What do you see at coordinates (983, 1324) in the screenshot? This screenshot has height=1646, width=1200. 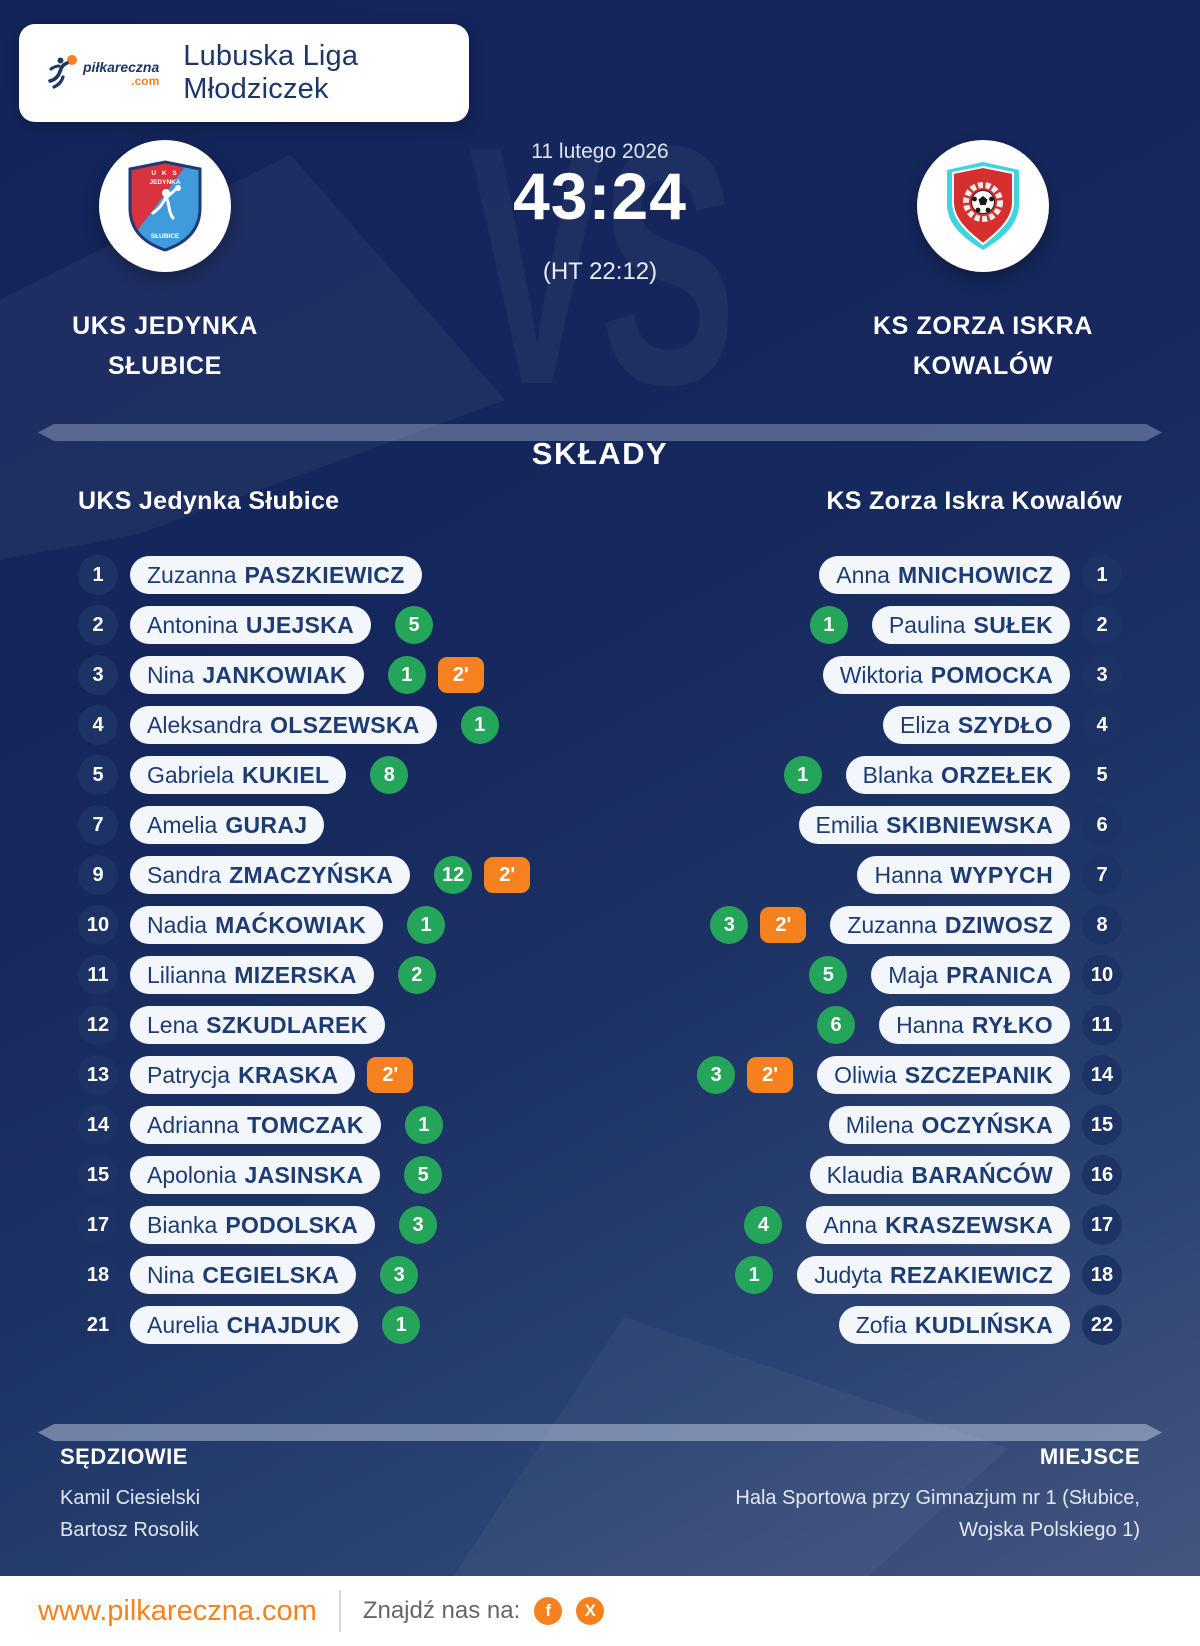 I see `player-last-name: KUDLIŃSKA` at bounding box center [983, 1324].